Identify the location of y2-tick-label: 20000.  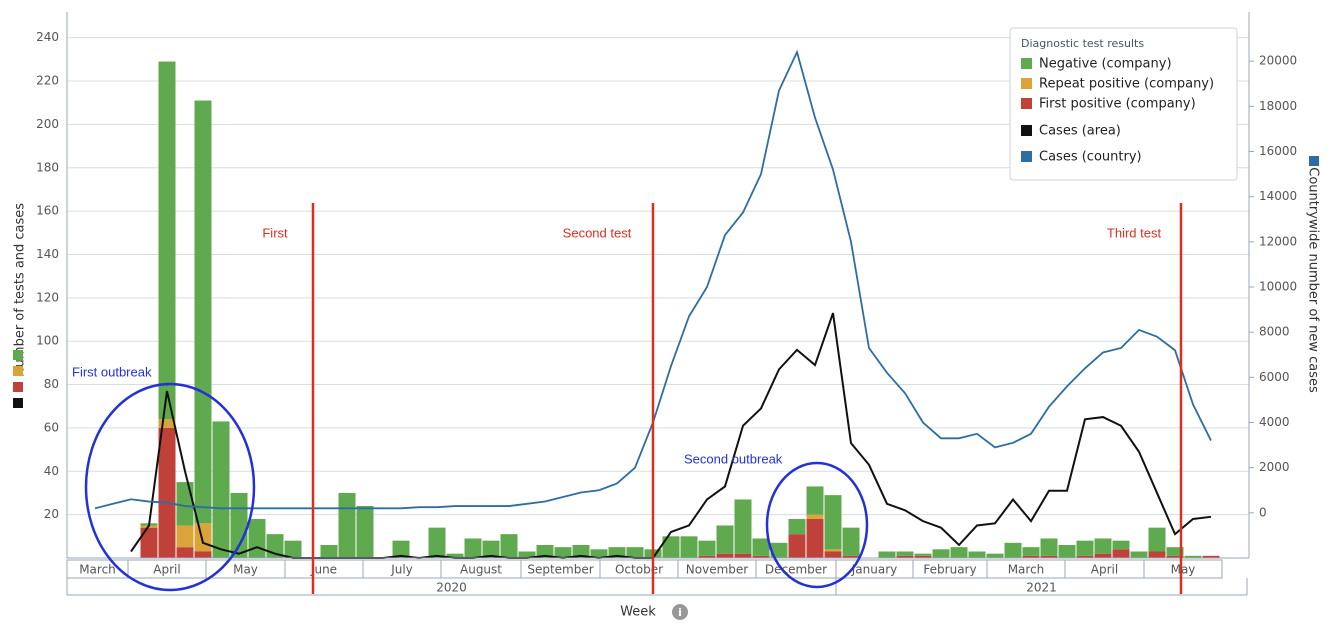
(1278, 61).